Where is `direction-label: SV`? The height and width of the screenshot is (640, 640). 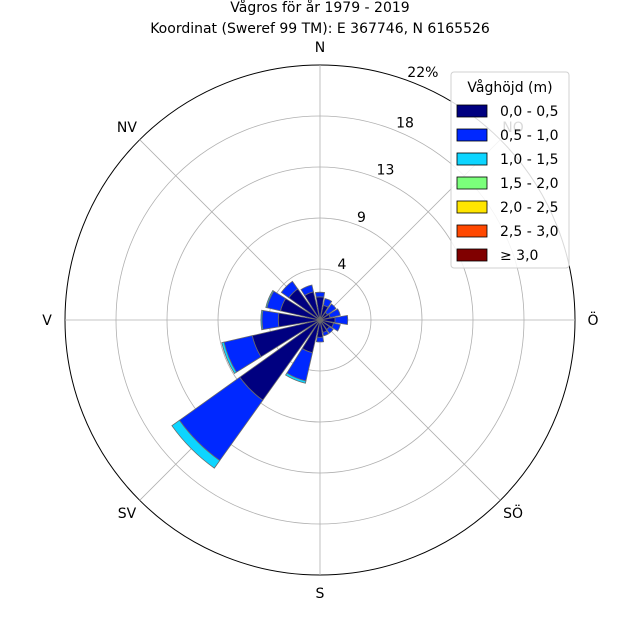 direction-label: SV is located at coordinates (127, 514).